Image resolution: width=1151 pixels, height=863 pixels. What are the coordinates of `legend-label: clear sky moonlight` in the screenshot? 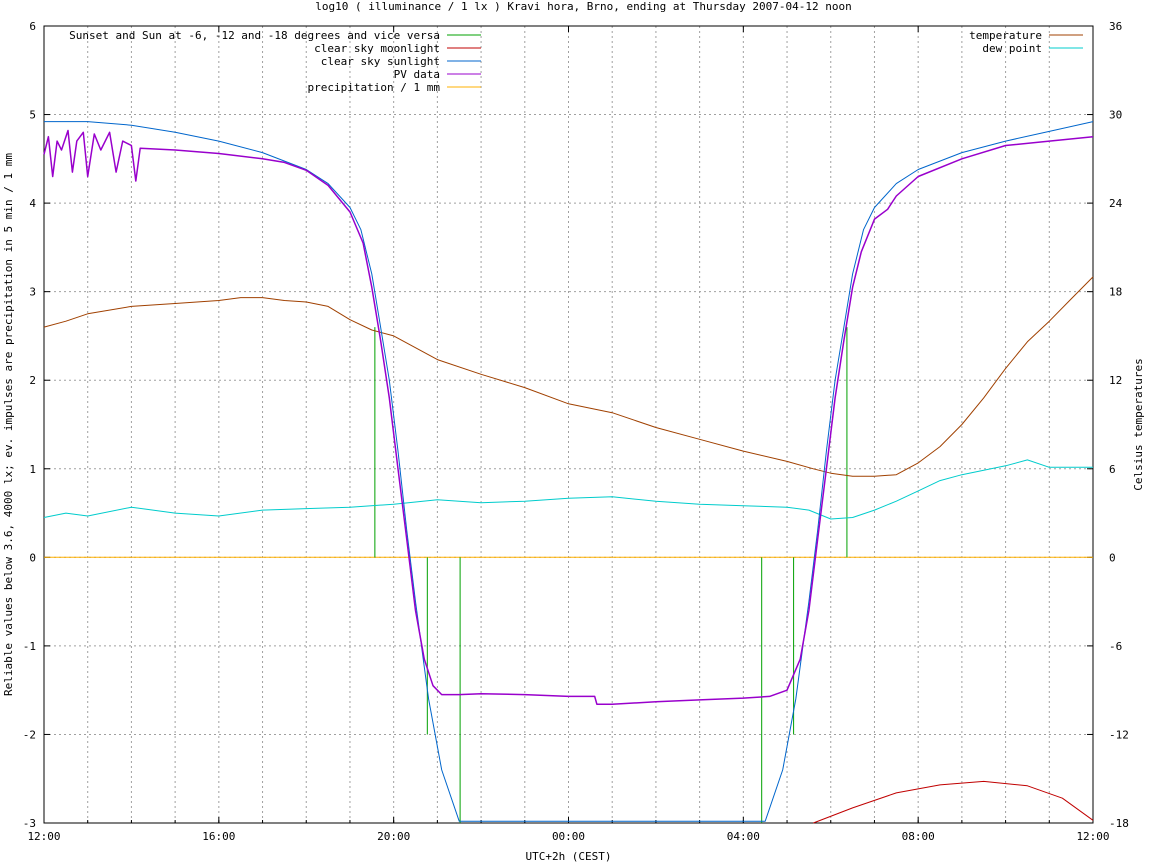 It's located at (377, 48).